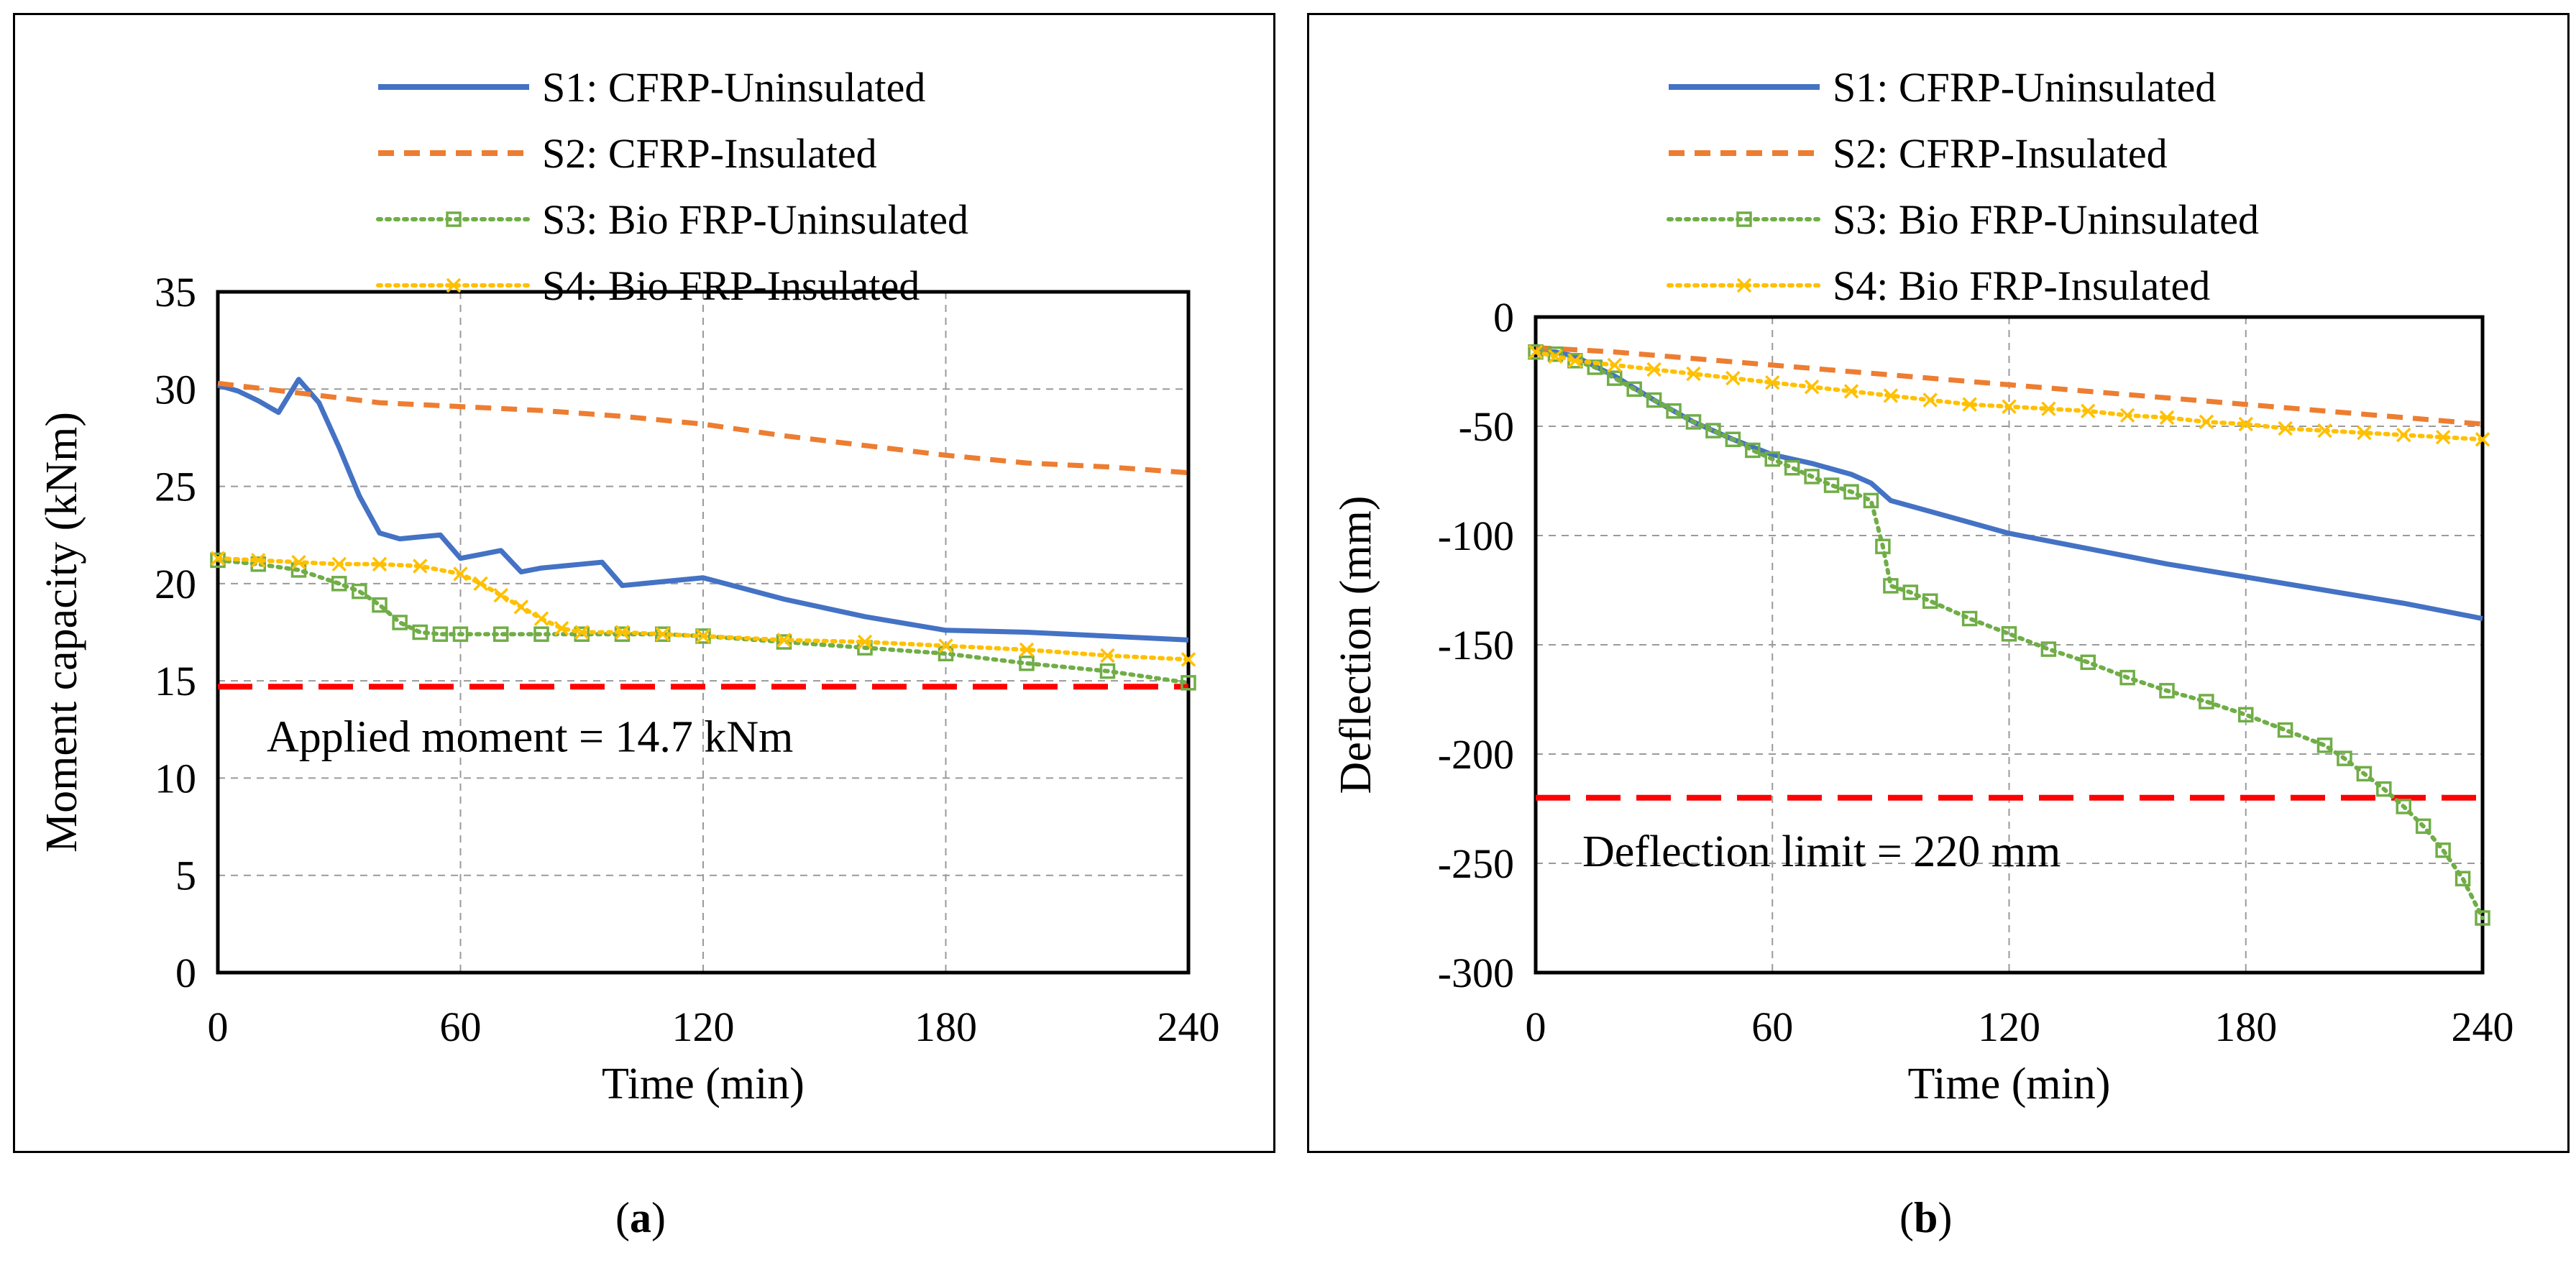  Describe the element at coordinates (1476, 863) in the screenshot. I see `y-tick-label: -250` at that location.